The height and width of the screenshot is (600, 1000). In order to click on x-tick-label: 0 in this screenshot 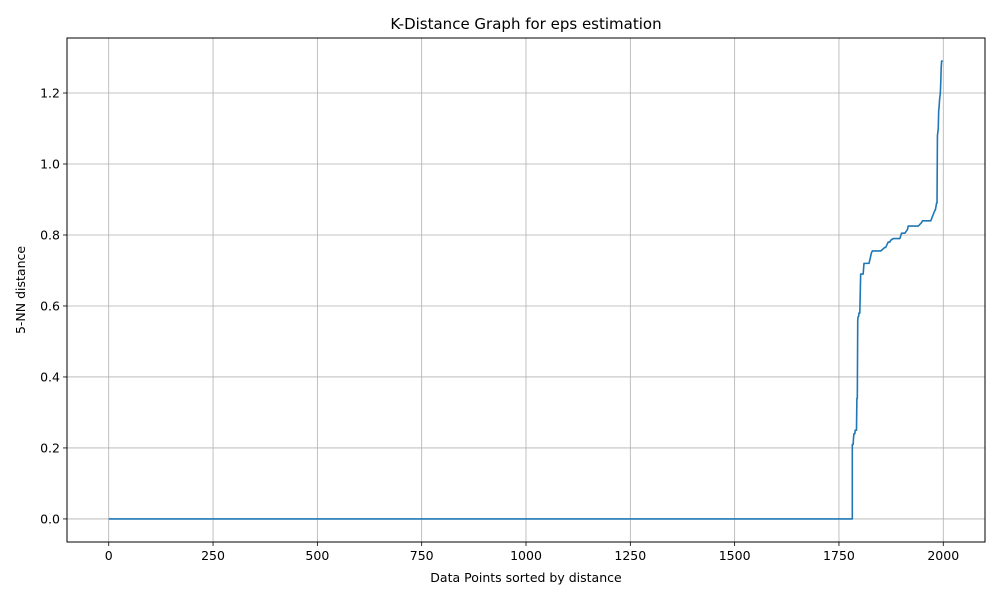, I will do `click(109, 555)`.